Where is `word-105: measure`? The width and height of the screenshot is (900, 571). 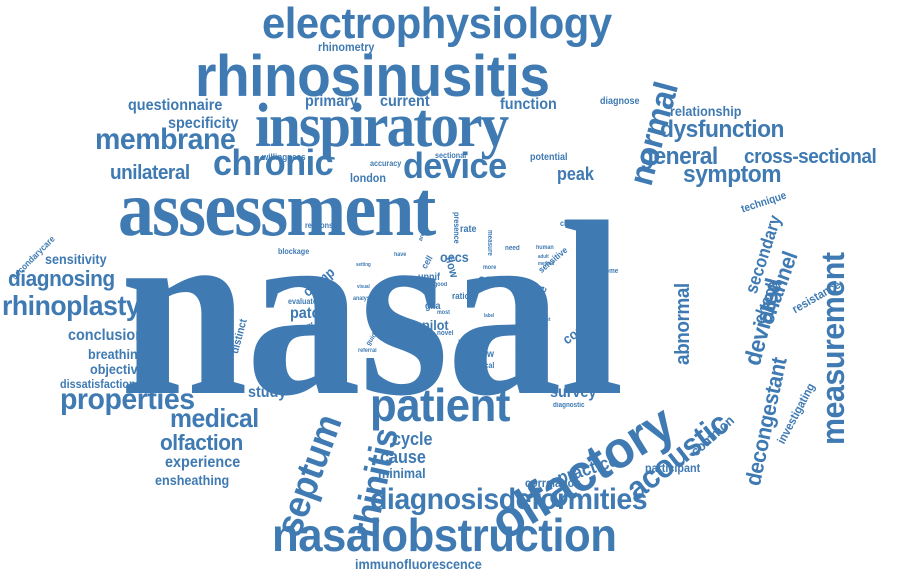
word-105: measure is located at coordinates (489, 243).